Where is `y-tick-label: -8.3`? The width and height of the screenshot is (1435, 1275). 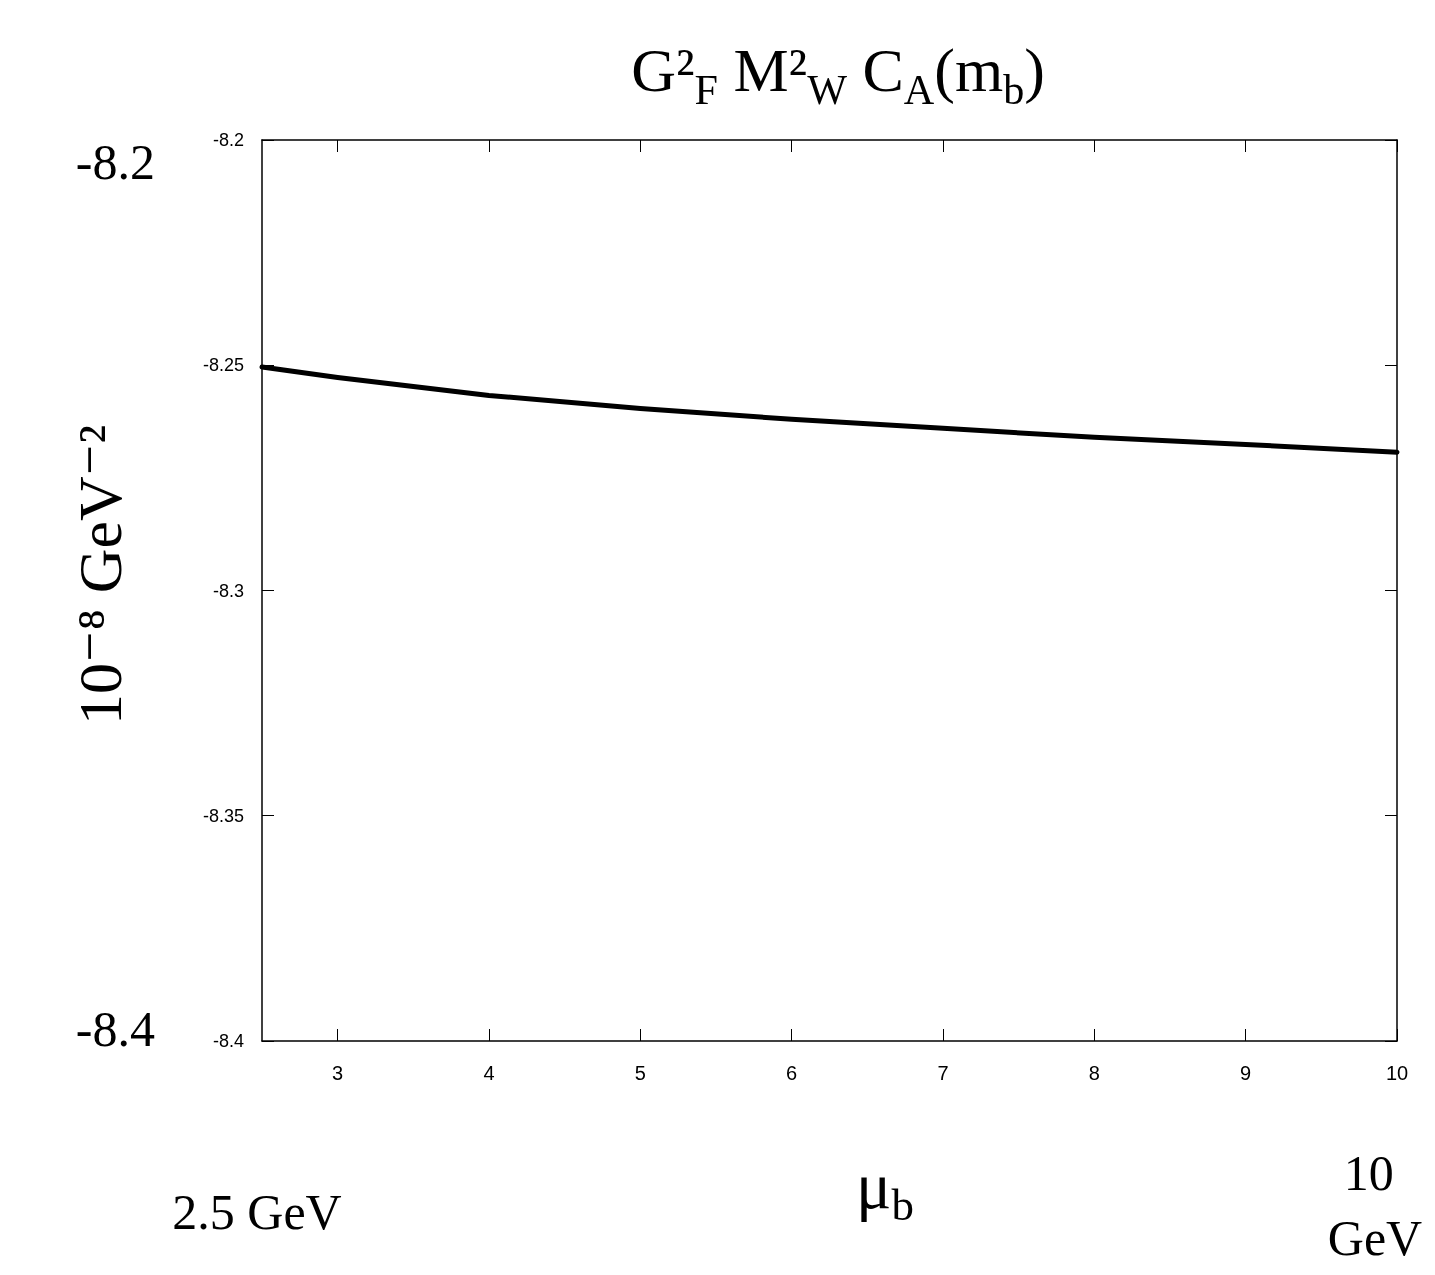 y-tick-label: -8.3 is located at coordinates (228, 590).